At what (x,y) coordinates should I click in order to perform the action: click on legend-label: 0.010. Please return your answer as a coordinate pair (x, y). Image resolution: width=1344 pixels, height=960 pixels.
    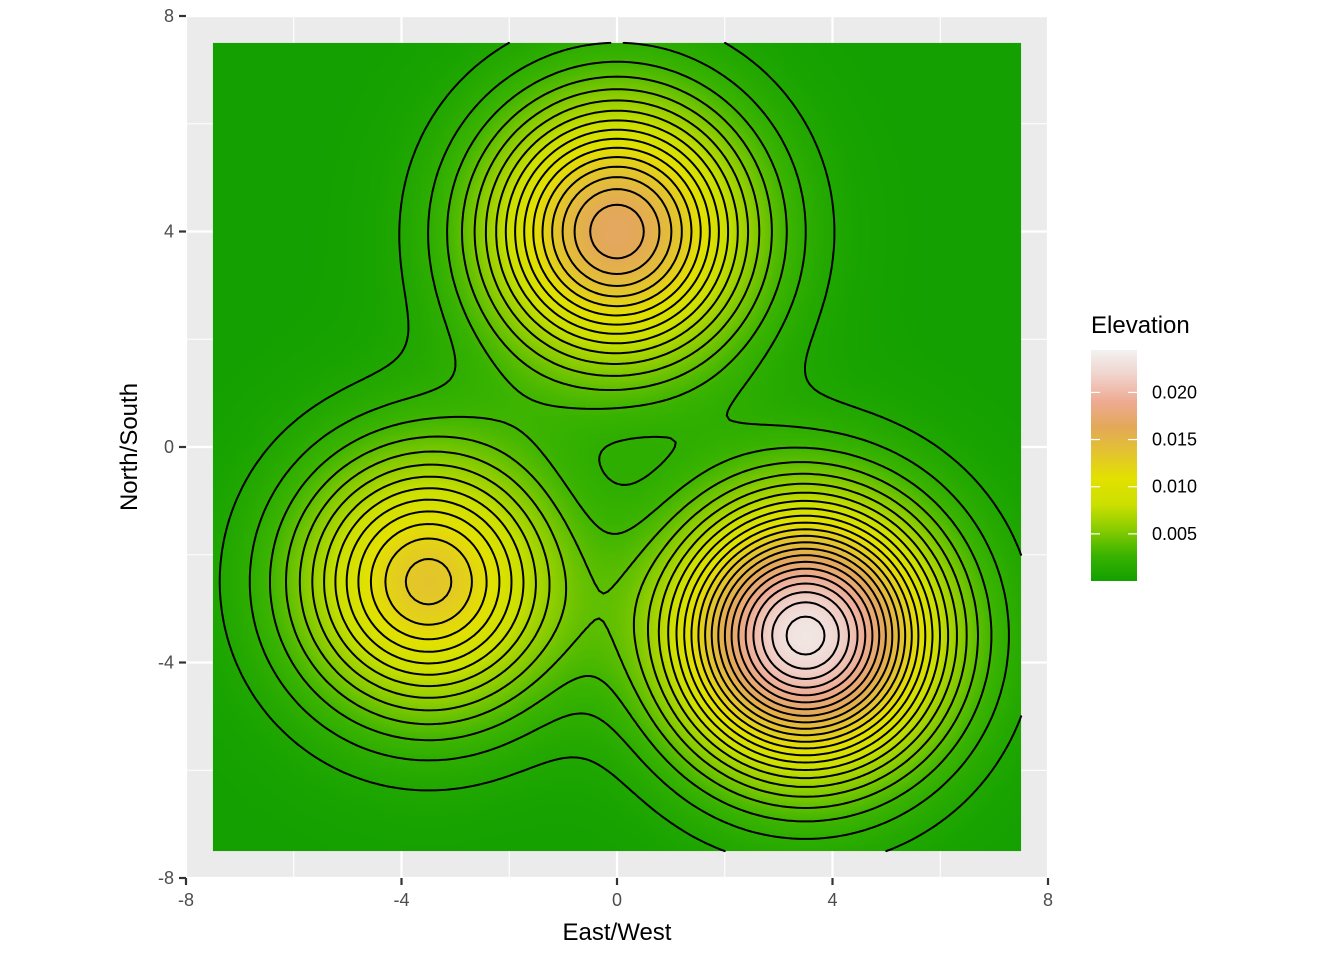
    Looking at the image, I should click on (1174, 487).